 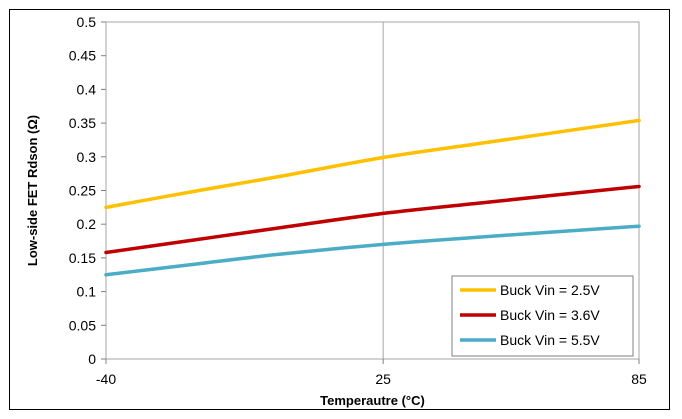 I want to click on legend-label: Buck Vin = 3.6V, so click(x=550, y=315).